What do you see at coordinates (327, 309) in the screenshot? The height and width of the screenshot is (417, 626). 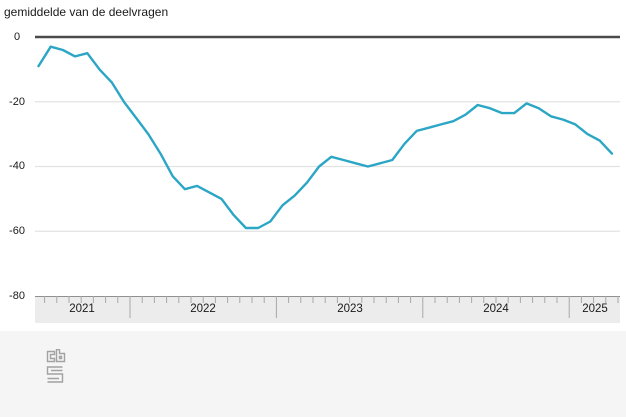 I see `x-axis-band` at bounding box center [327, 309].